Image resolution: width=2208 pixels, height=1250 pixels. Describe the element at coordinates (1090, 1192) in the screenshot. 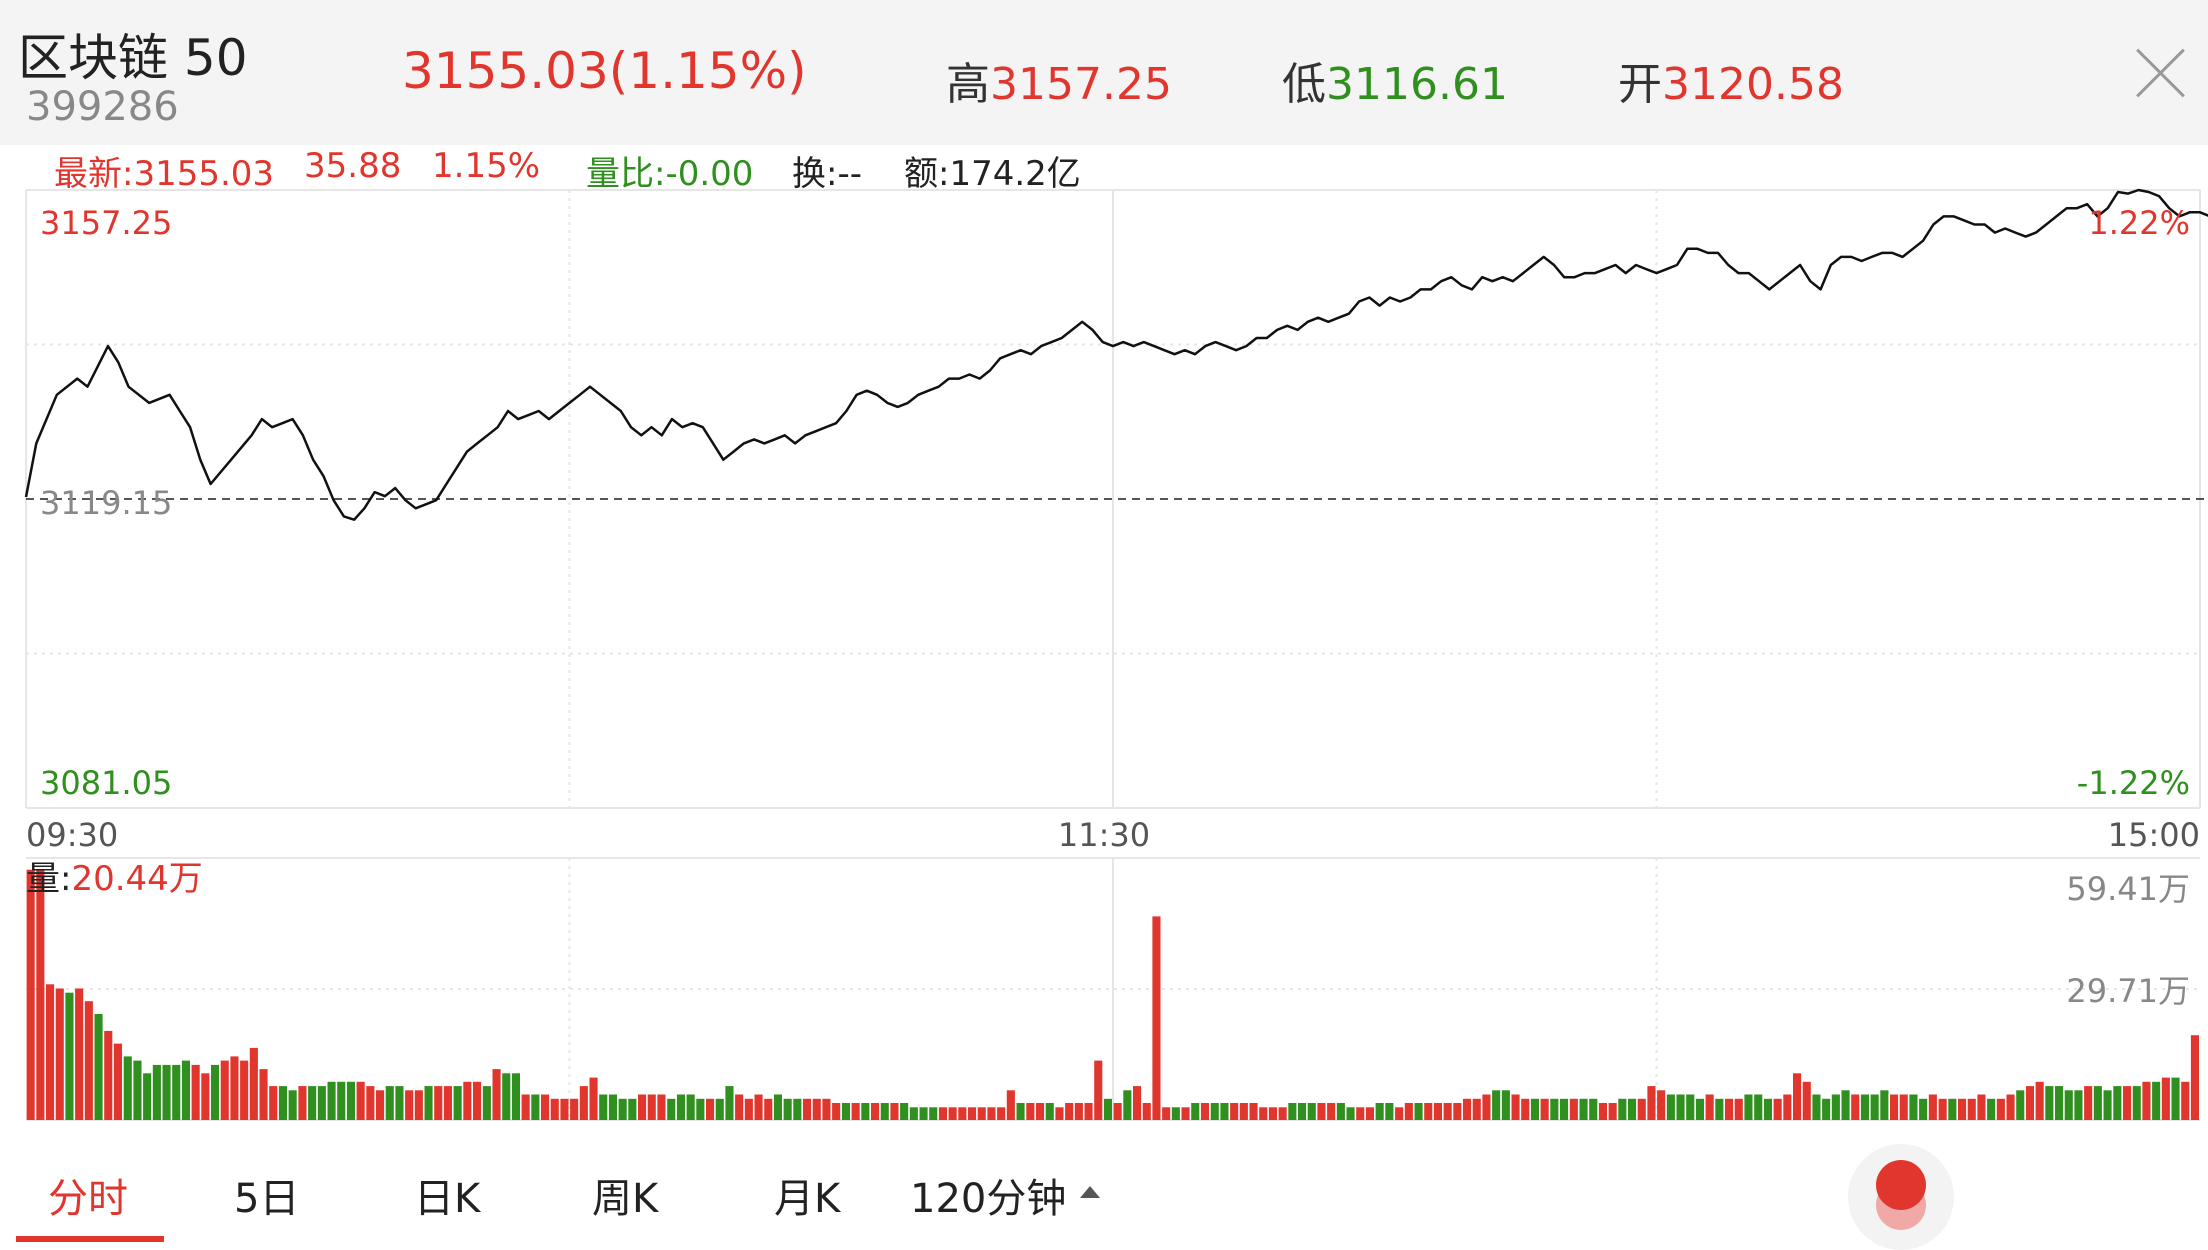

I see `caret-up-icon` at that location.